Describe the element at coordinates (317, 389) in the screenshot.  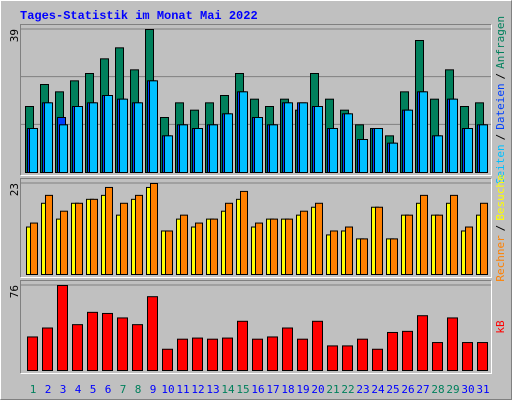
I see `x-tick-label: 20` at that location.